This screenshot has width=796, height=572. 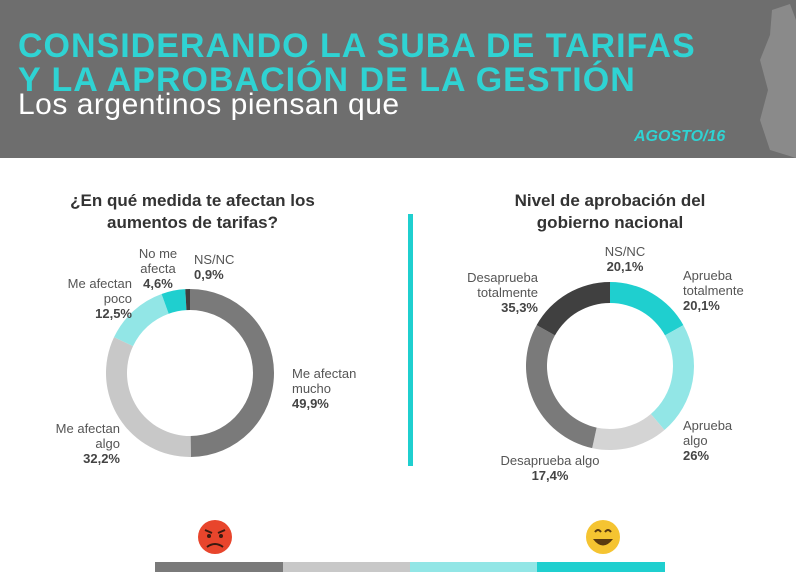 What do you see at coordinates (502, 285) in the screenshot?
I see `category-name: Desaprueba totalmente` at bounding box center [502, 285].